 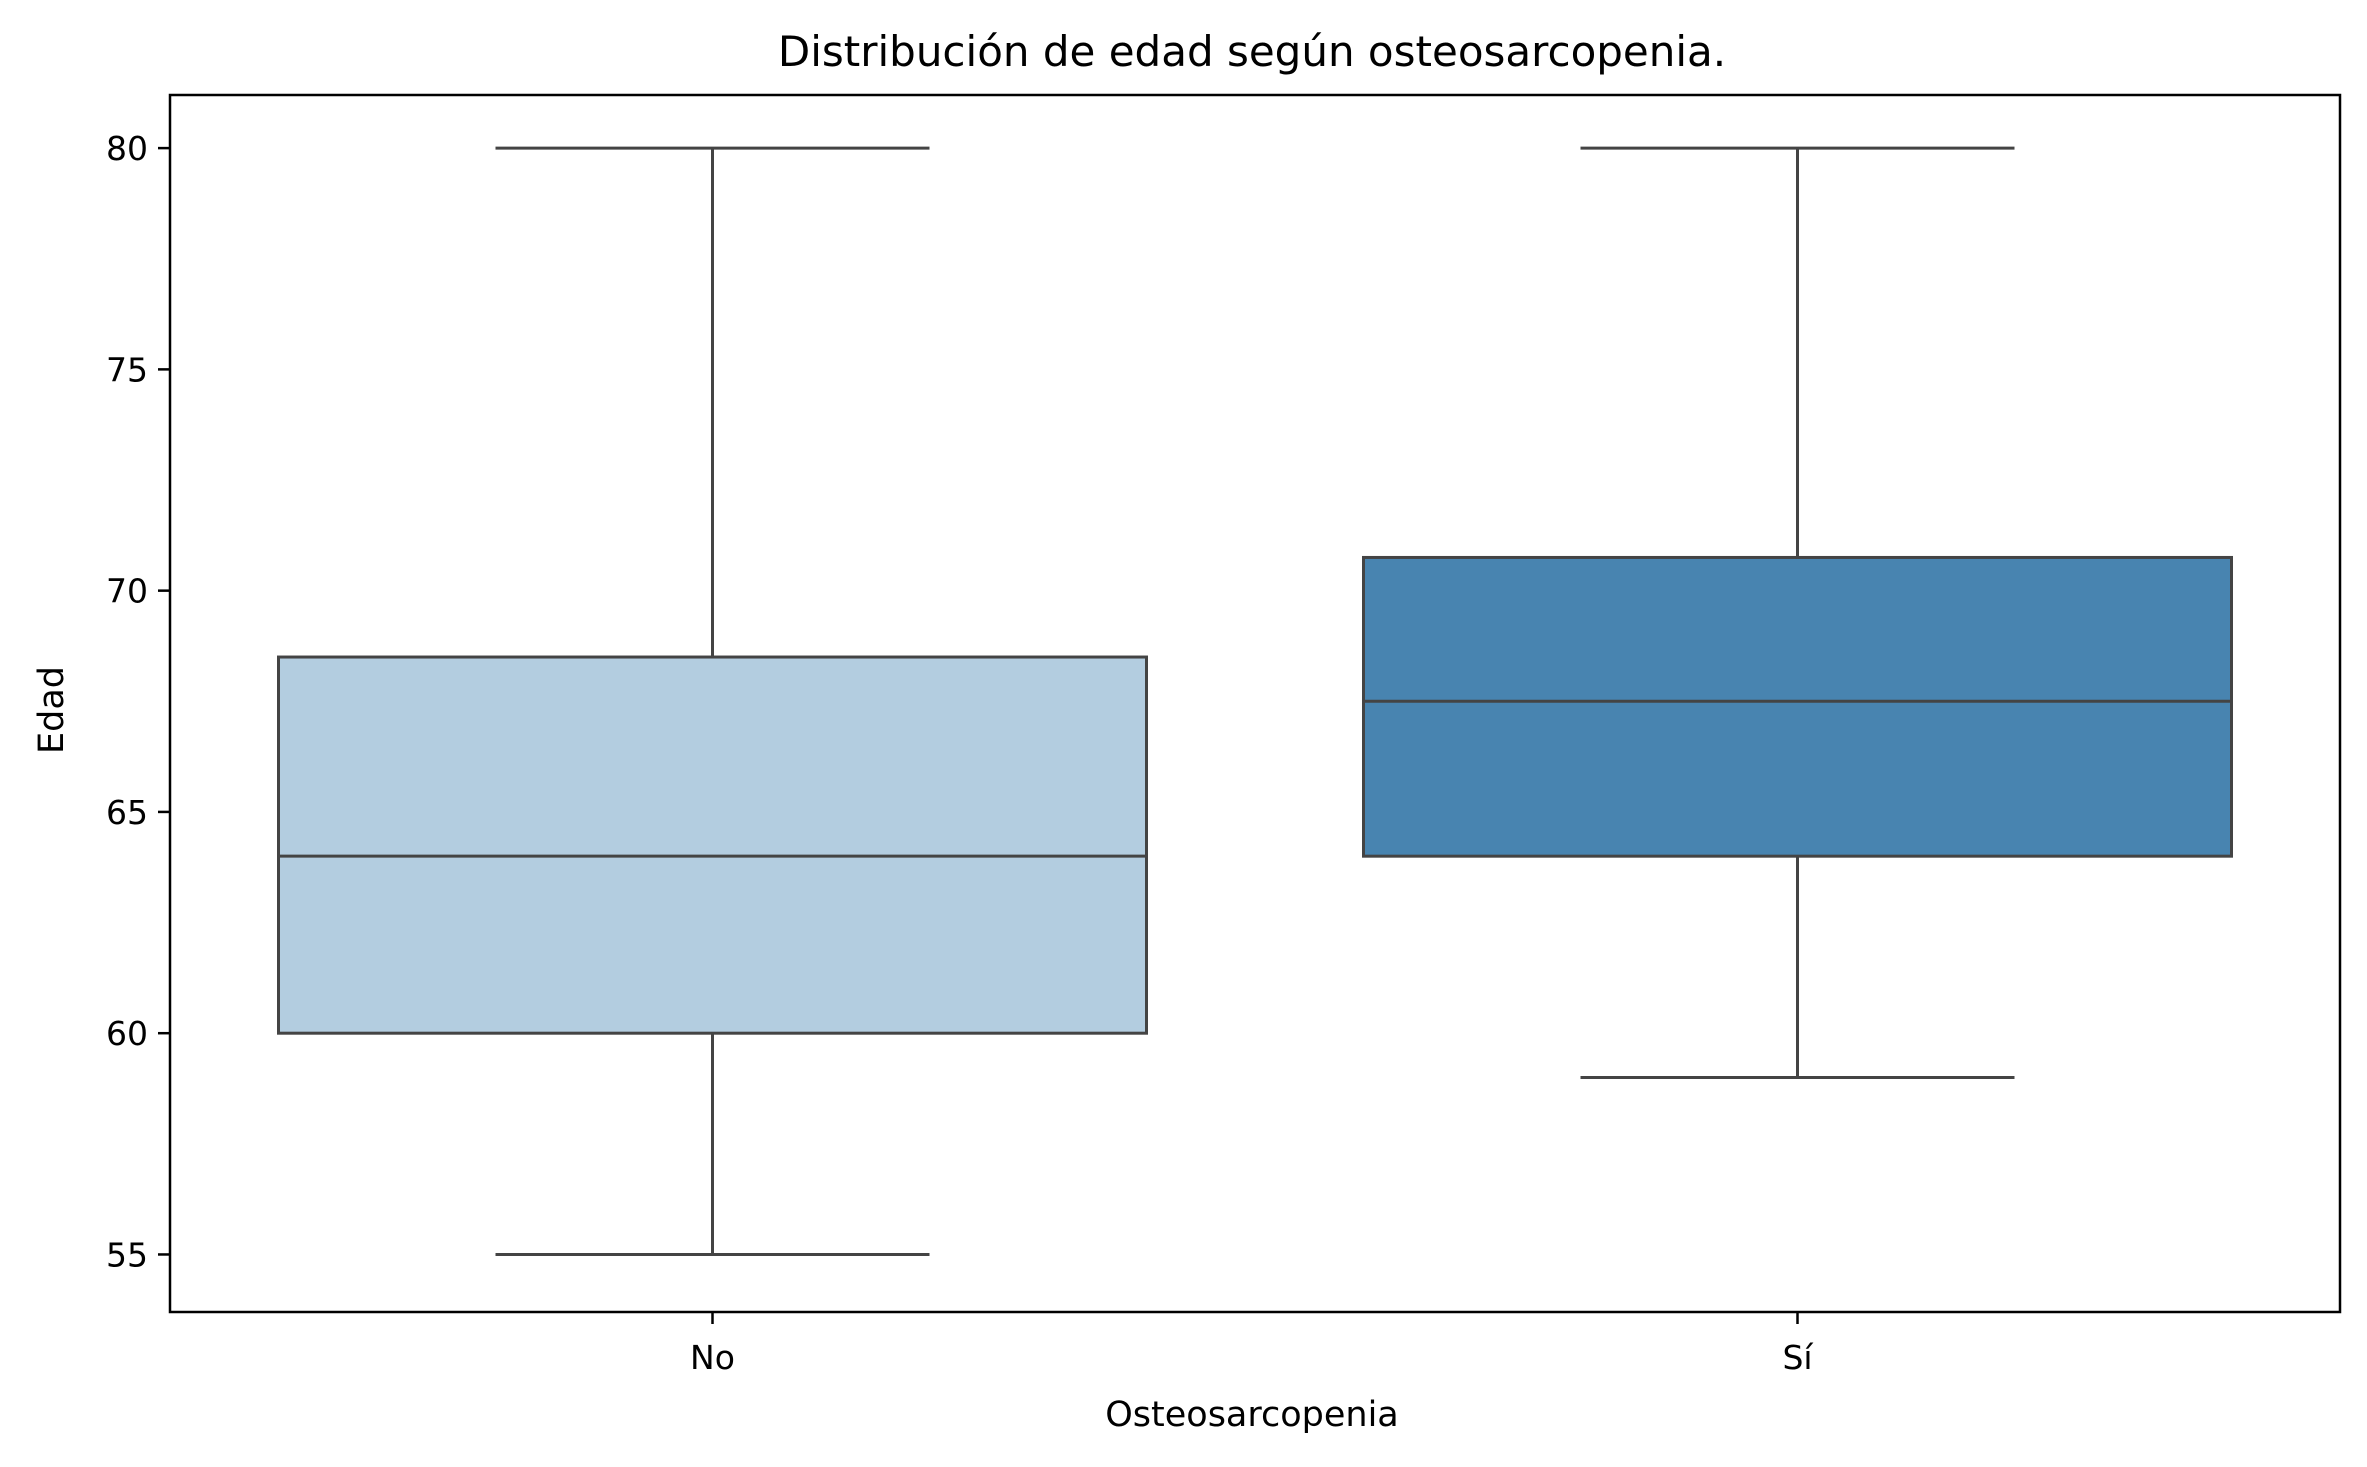 I want to click on y-tick-label: 80, so click(x=127, y=148).